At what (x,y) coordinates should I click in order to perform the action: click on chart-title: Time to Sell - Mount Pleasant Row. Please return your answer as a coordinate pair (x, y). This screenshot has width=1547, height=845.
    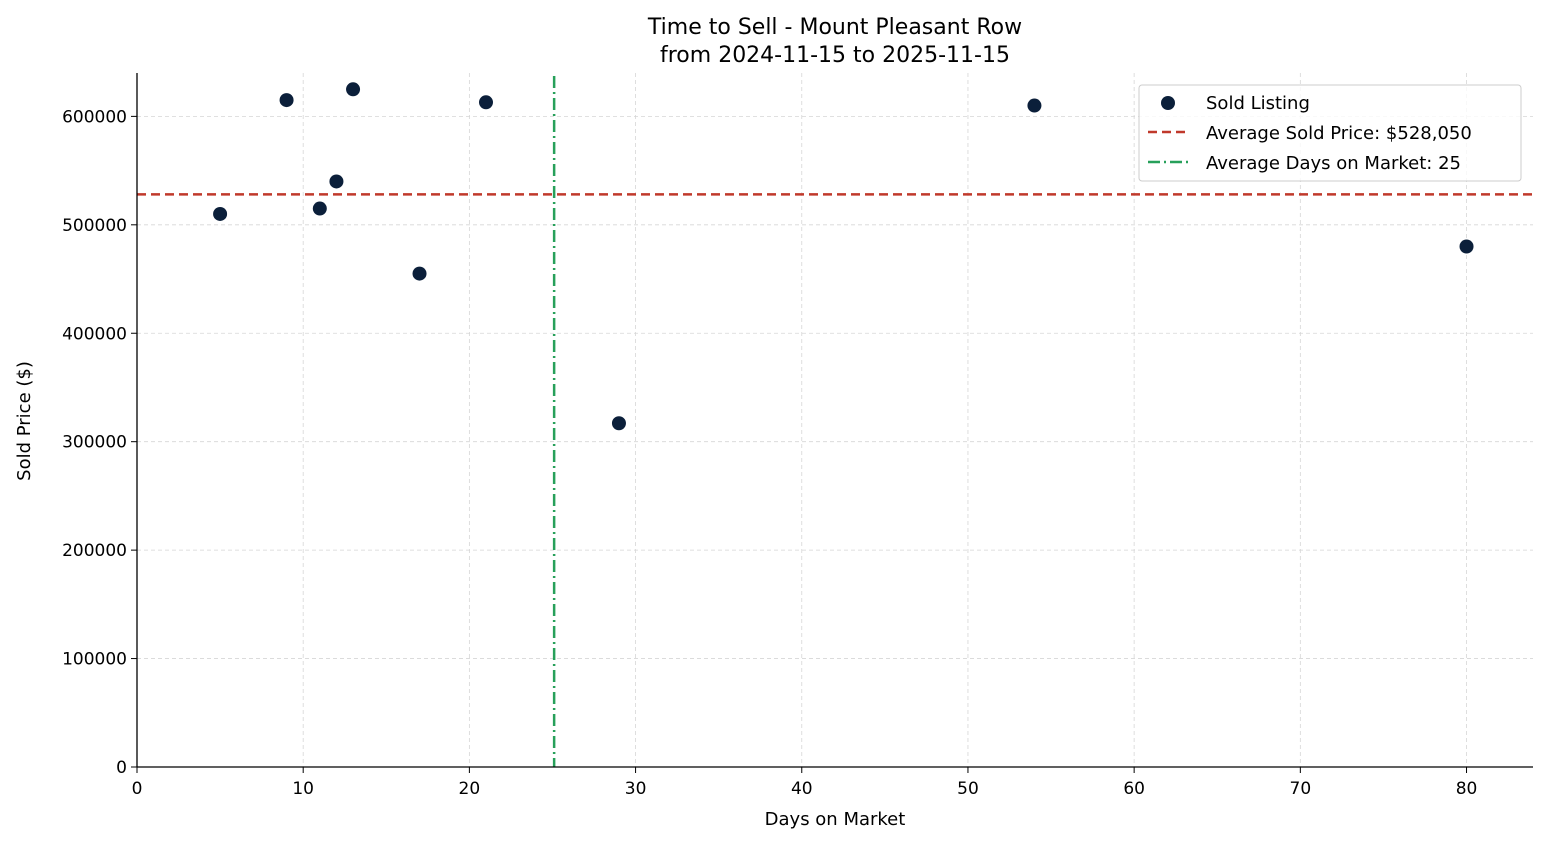
    Looking at the image, I should click on (834, 27).